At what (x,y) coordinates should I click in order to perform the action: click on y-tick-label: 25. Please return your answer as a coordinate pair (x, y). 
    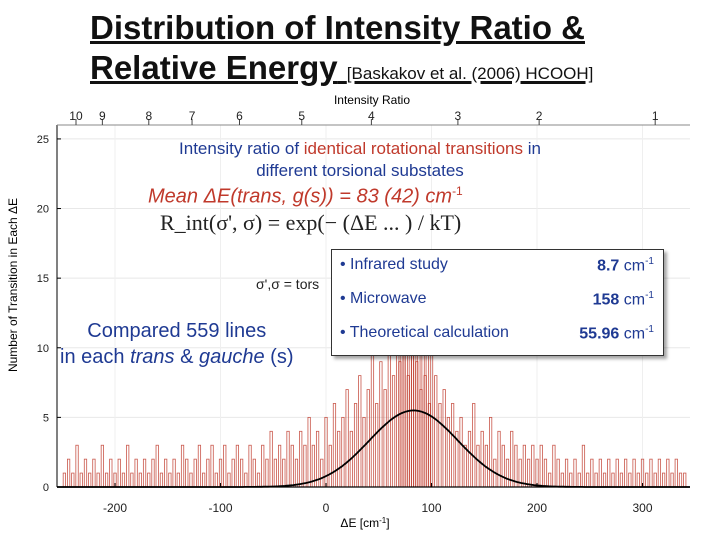
    Looking at the image, I should click on (43, 140).